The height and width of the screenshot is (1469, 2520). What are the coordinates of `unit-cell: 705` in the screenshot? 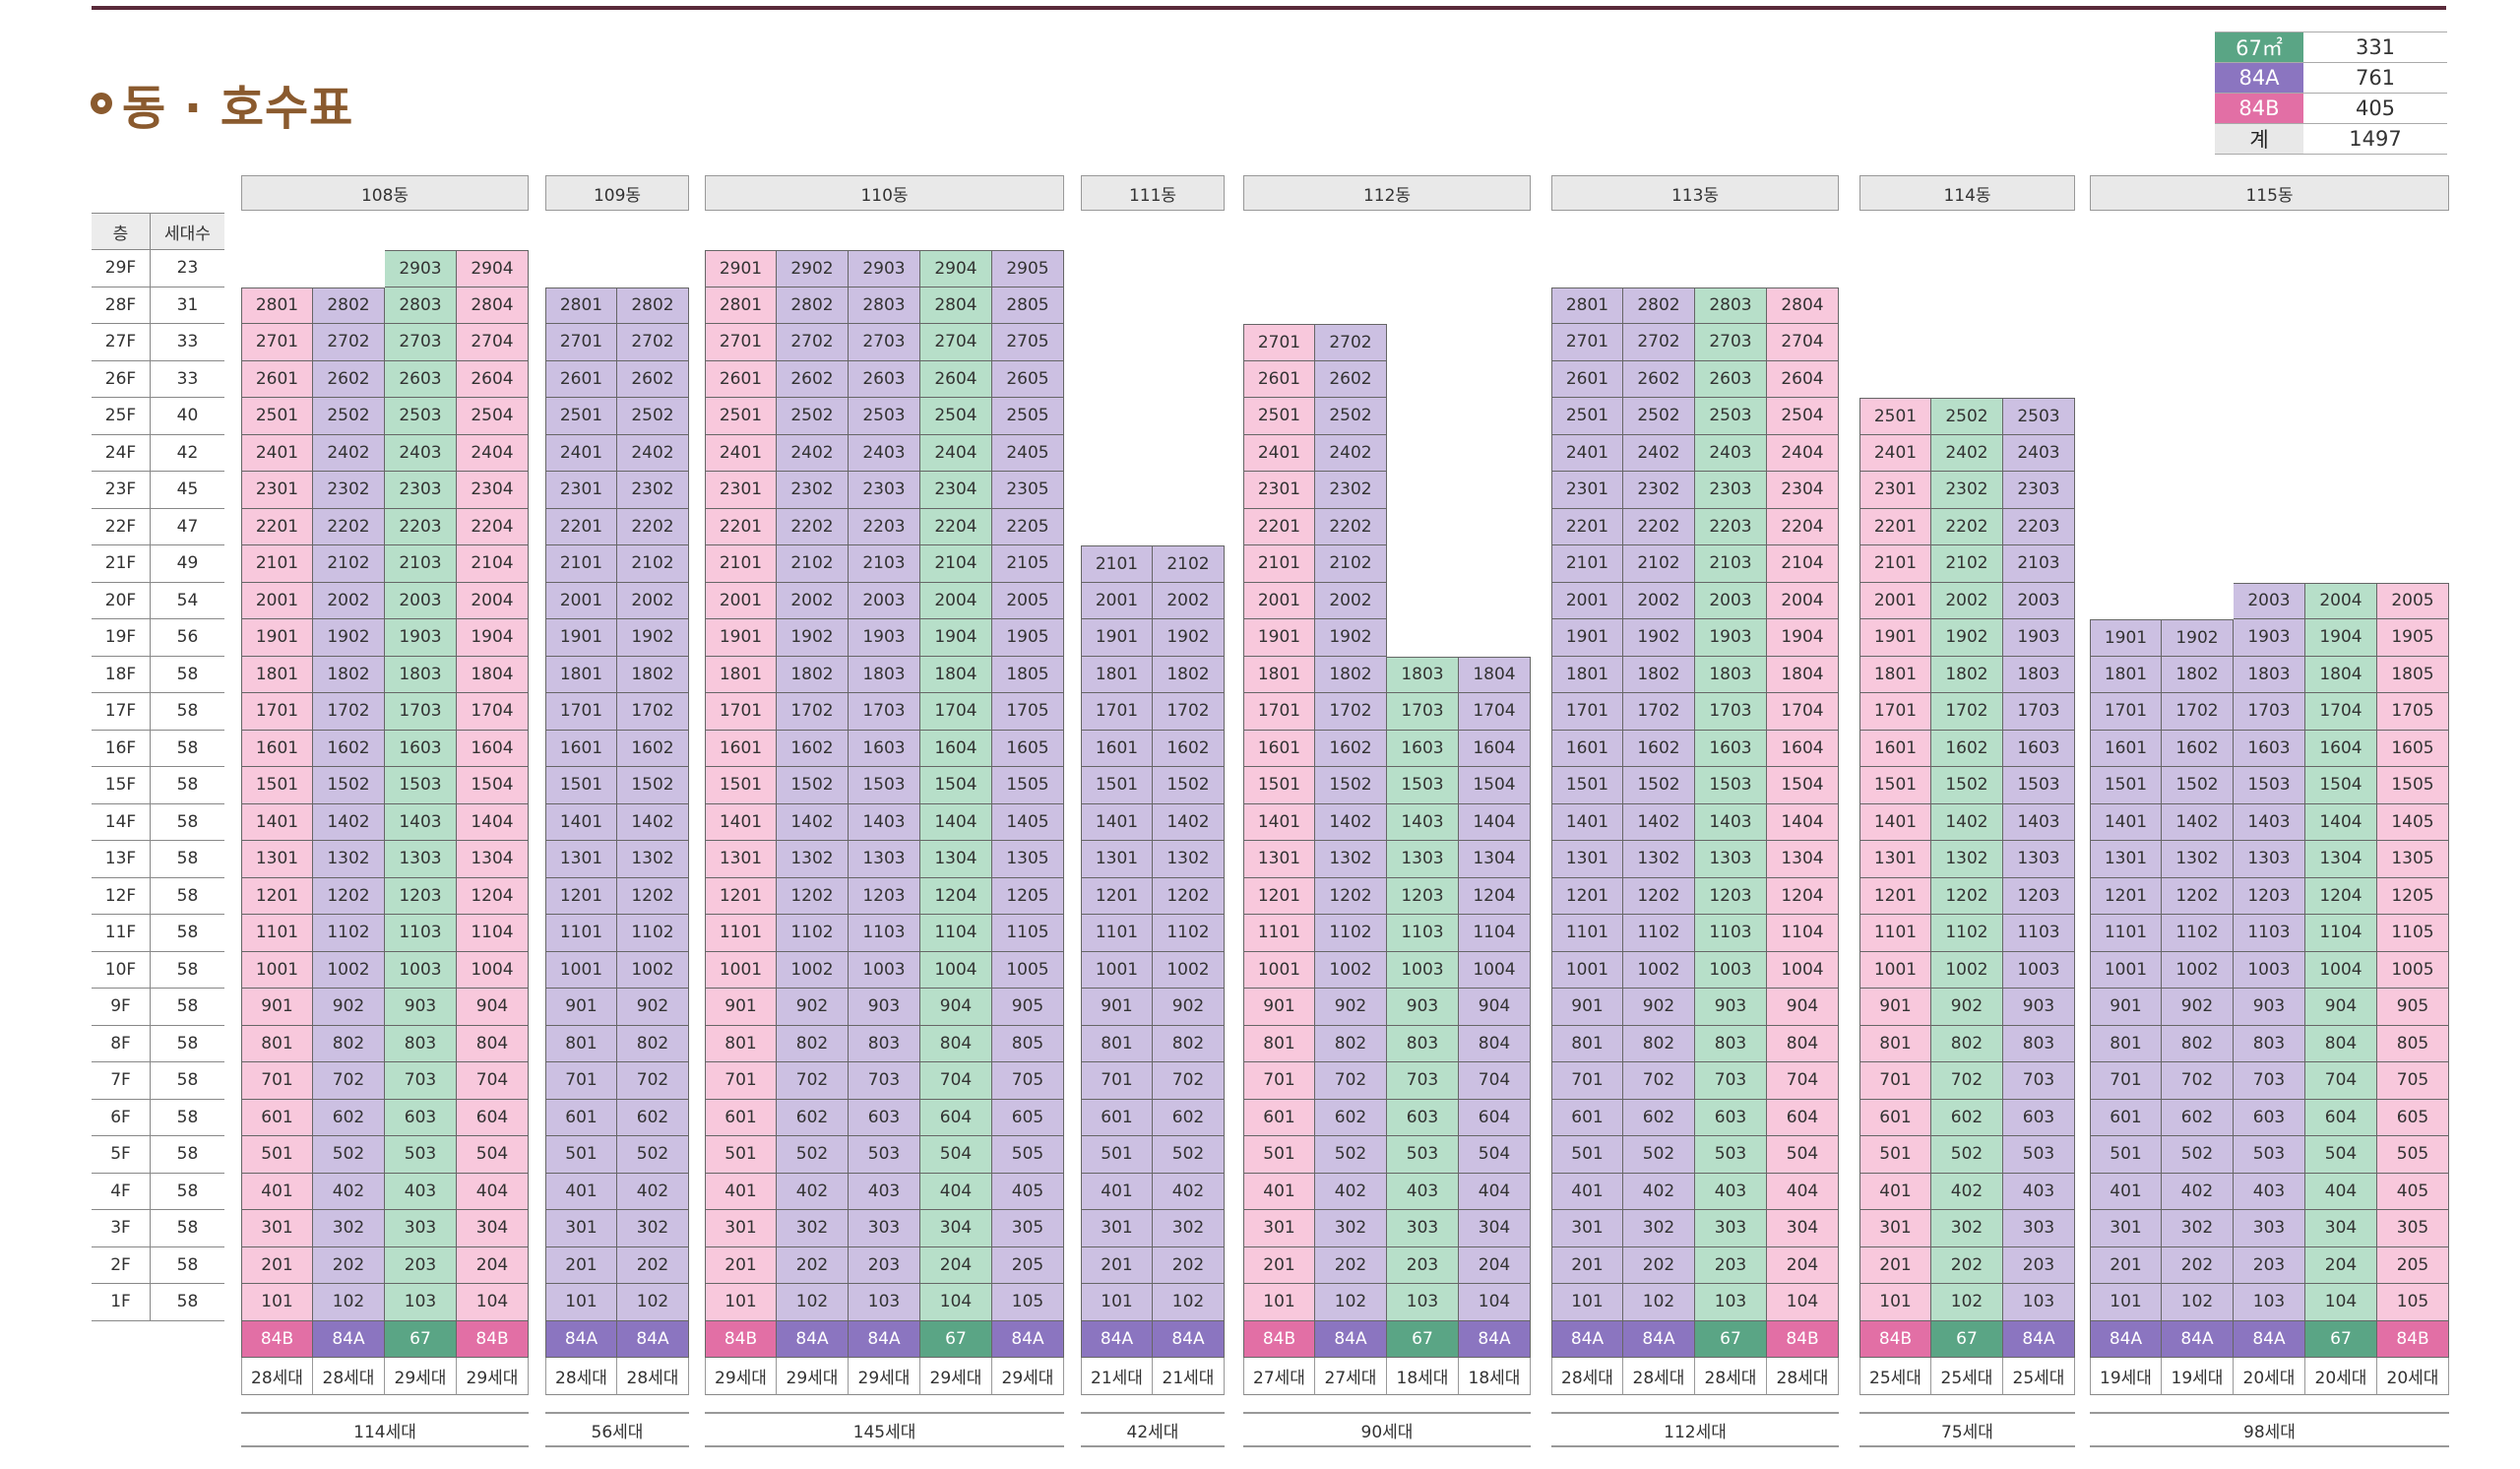 It's located at (1028, 1081).